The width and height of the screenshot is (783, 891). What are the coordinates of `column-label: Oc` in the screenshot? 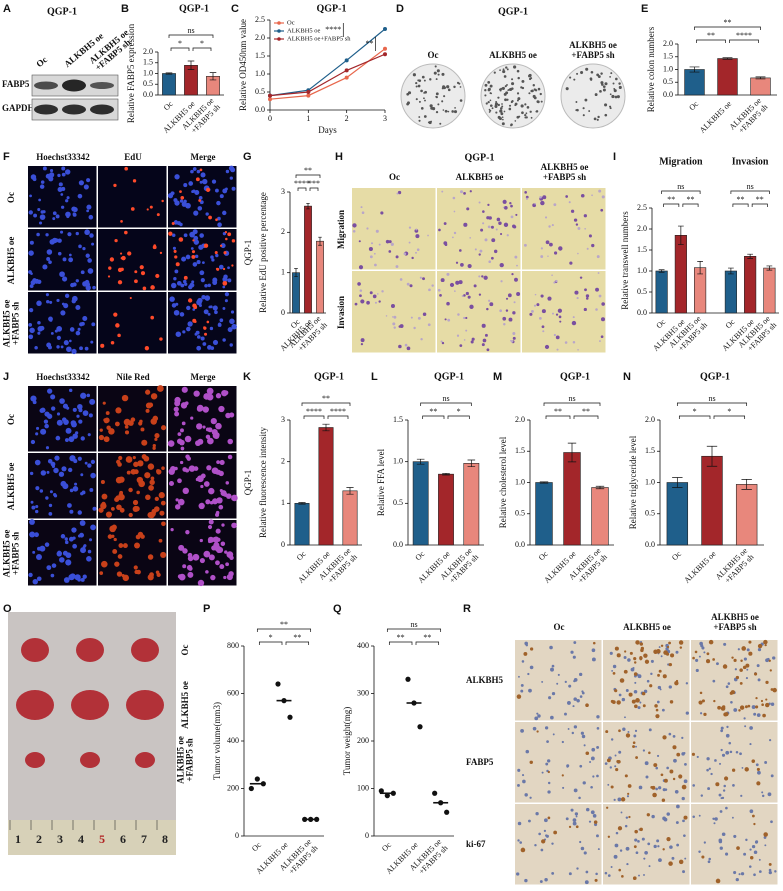 It's located at (559, 627).